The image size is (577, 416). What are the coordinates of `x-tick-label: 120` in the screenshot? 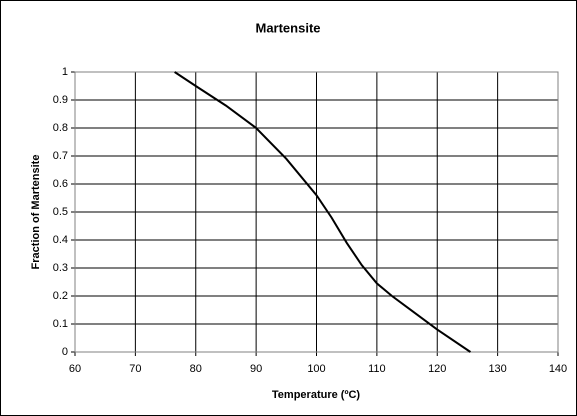 It's located at (437, 369).